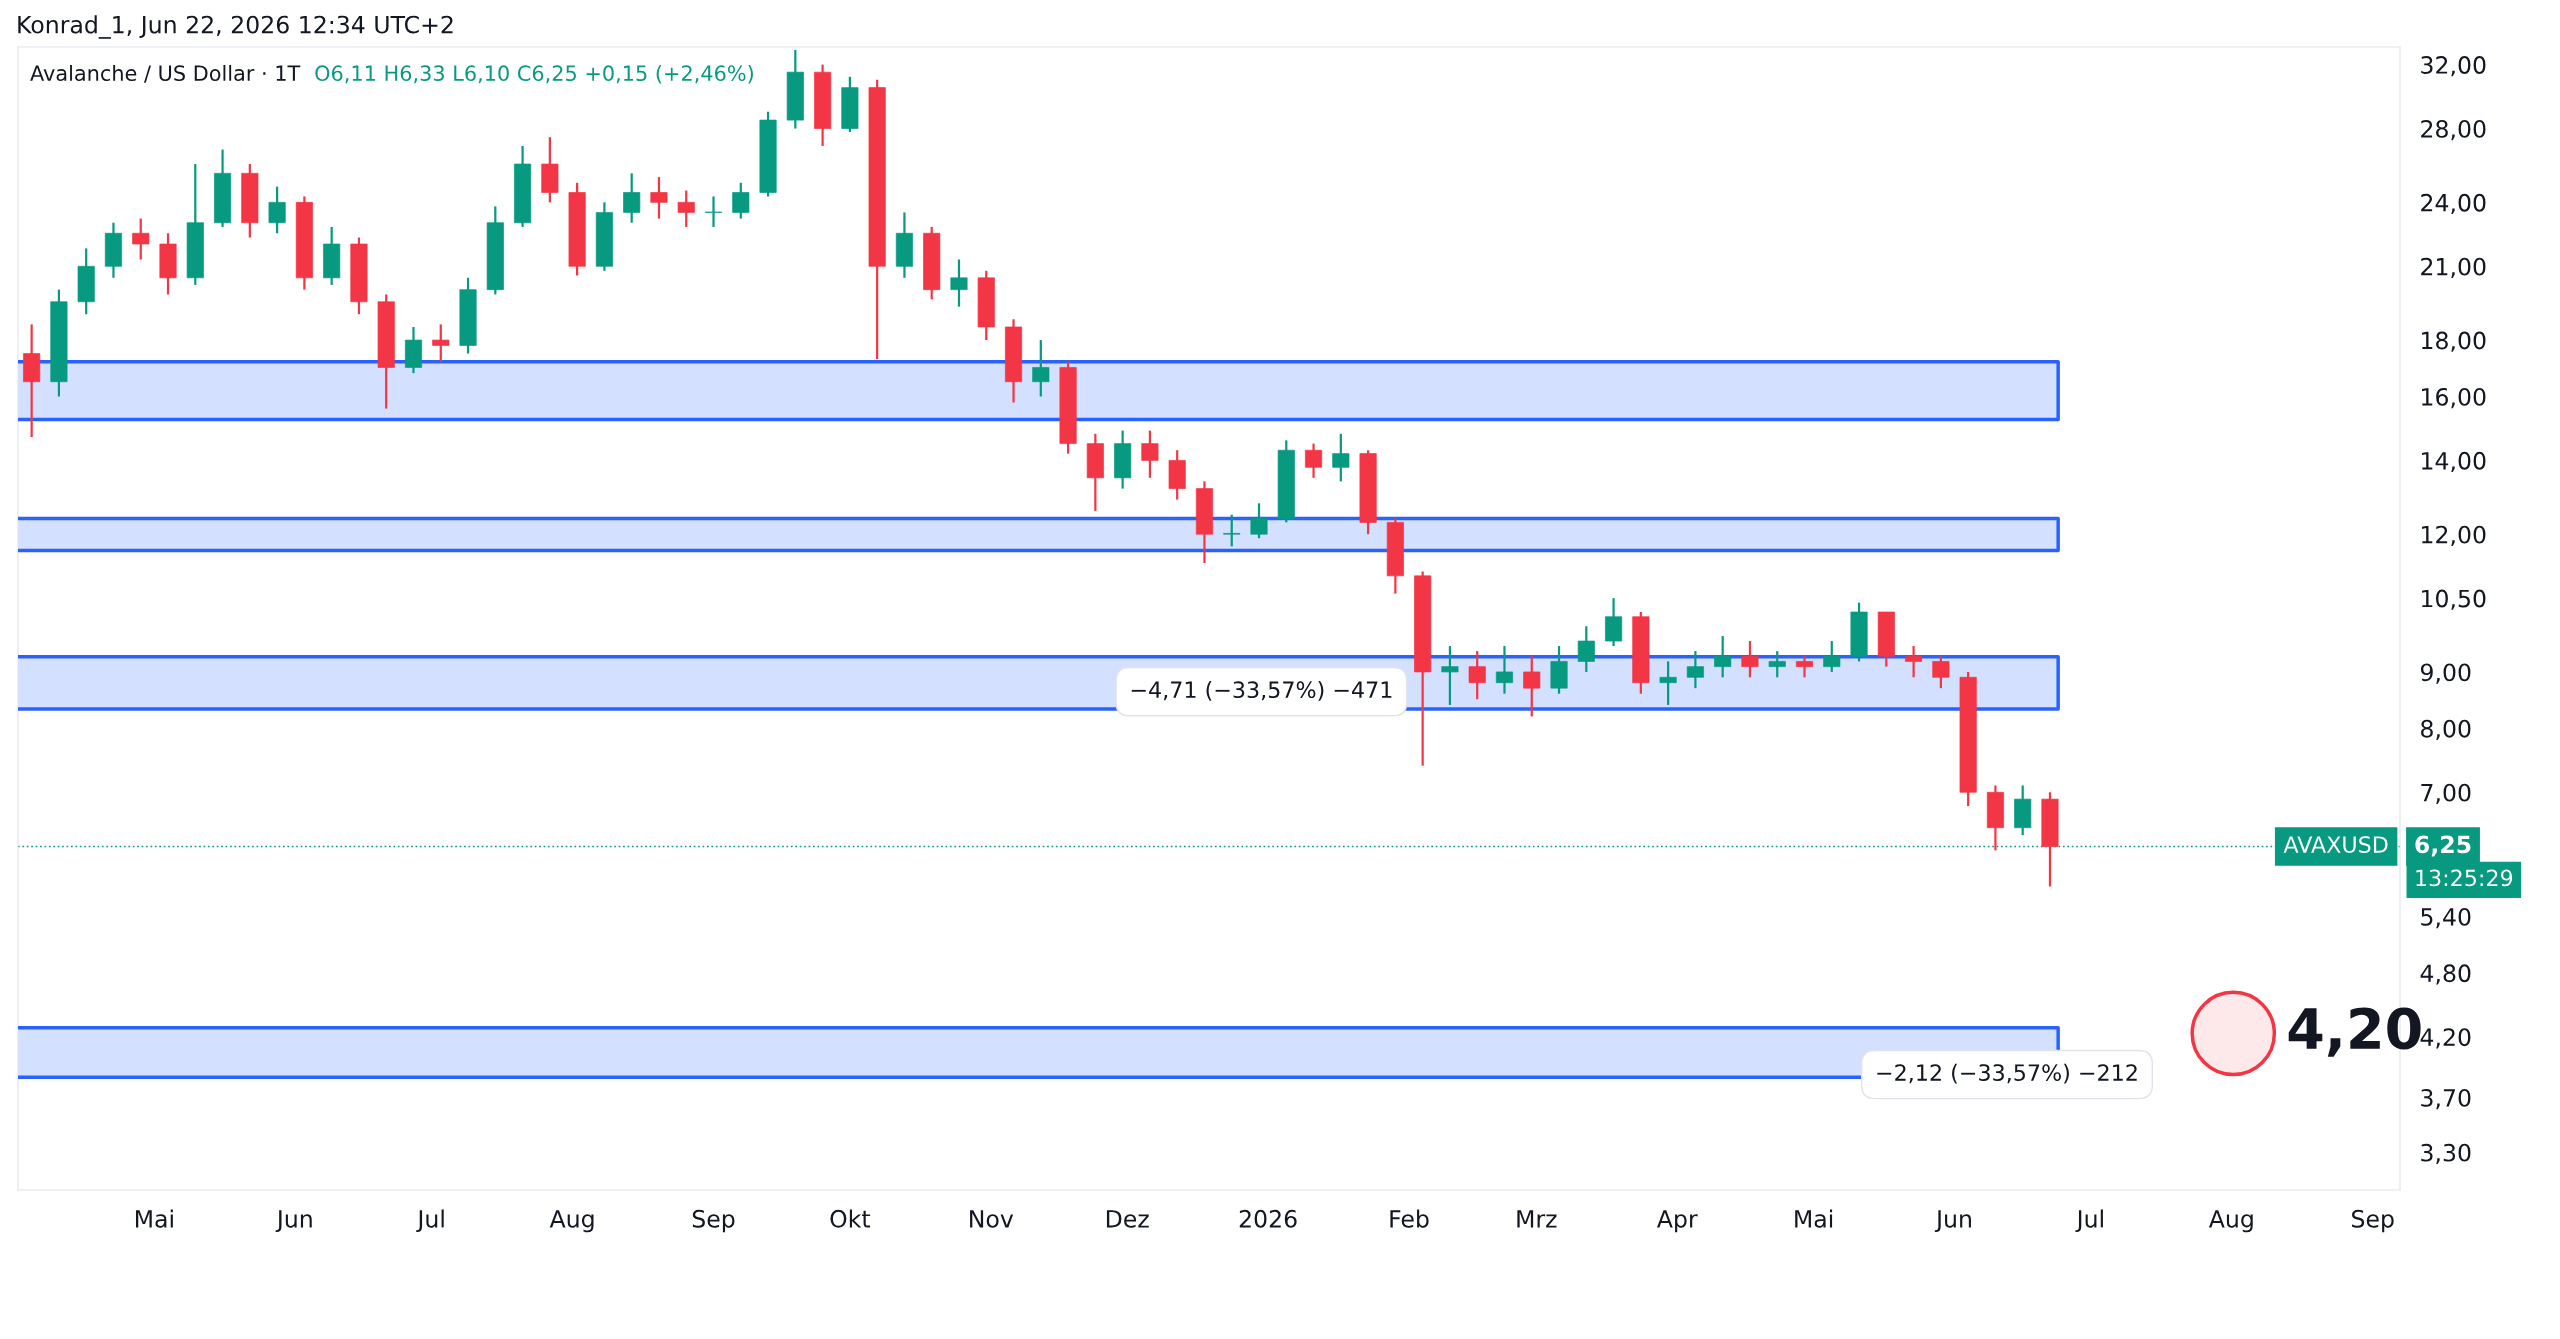  Describe the element at coordinates (1268, 1218) in the screenshot. I see `x-tick-label: 2026` at that location.